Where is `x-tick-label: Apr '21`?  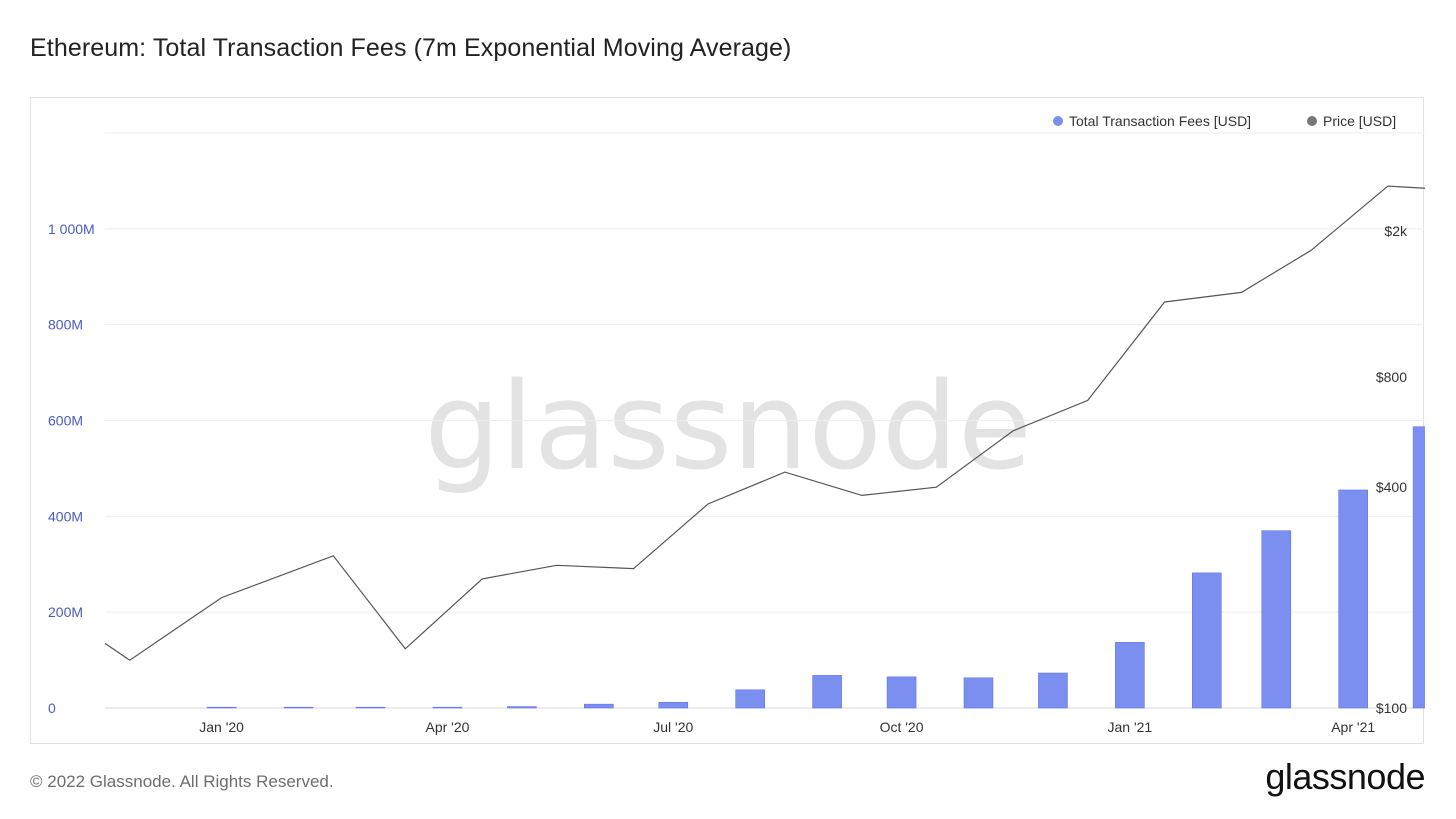
x-tick-label: Apr '21 is located at coordinates (1353, 727).